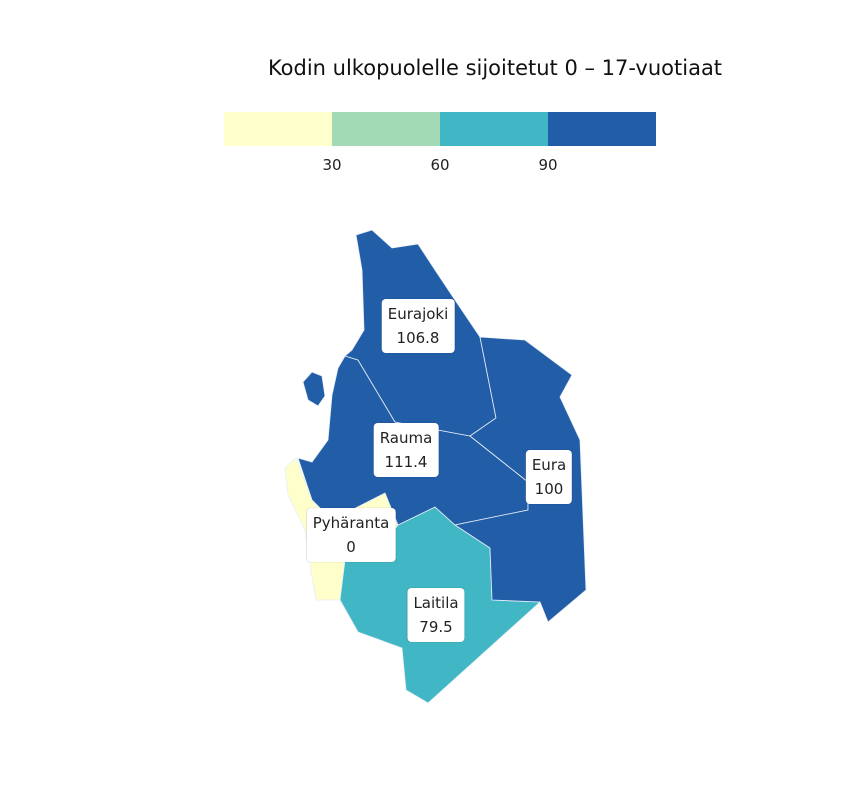 The width and height of the screenshot is (864, 792). I want to click on label-laitila: Laitila 79.5, so click(436, 615).